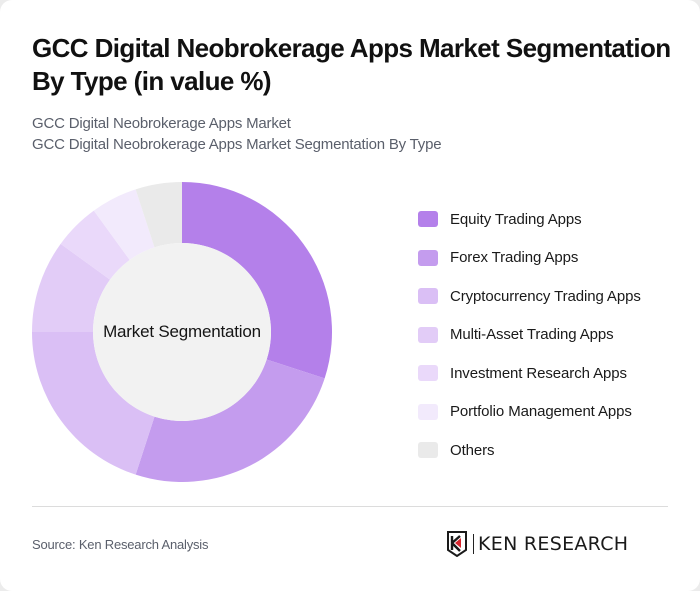  Describe the element at coordinates (472, 450) in the screenshot. I see `legend-label: Others` at that location.